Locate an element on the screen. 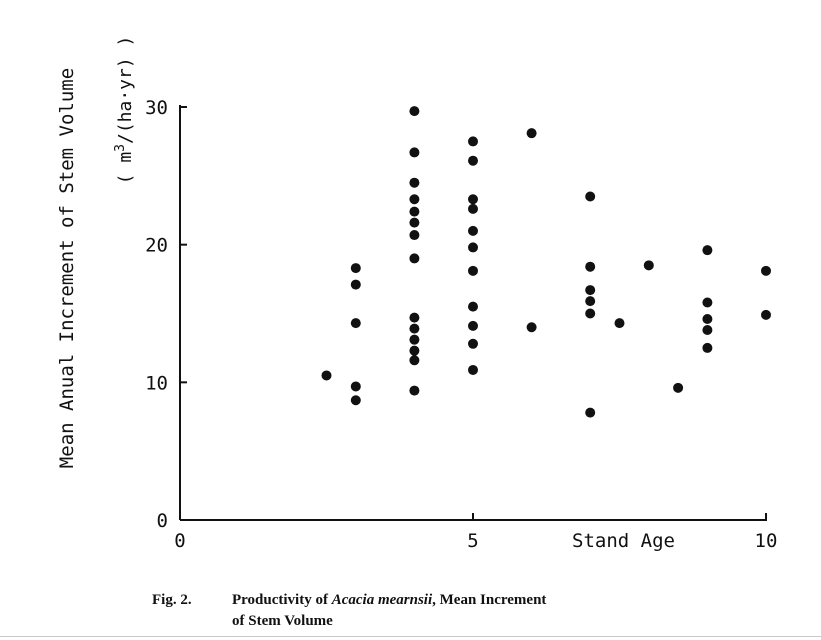  x-tick-label: 5 is located at coordinates (472, 541).